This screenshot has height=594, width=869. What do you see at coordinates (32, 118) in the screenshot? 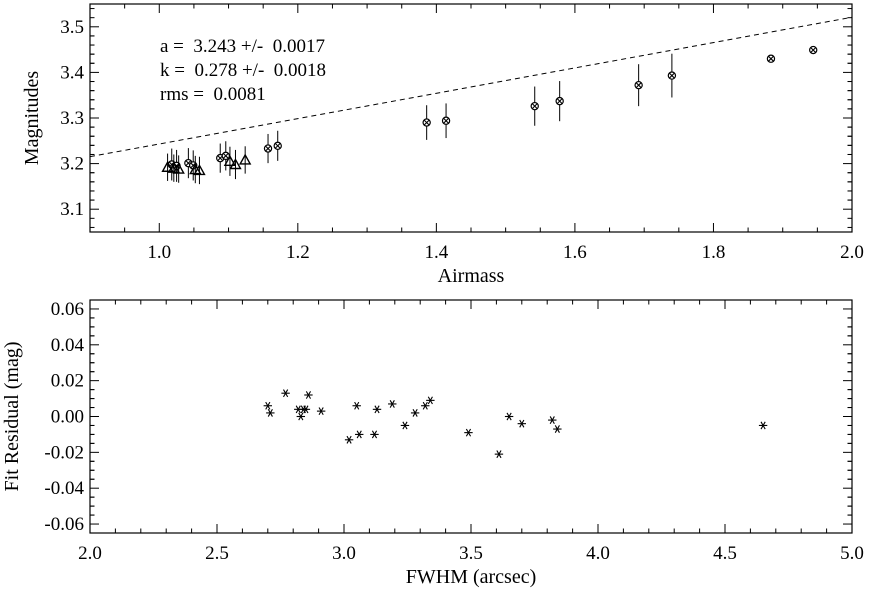
I see `y-axis-label: Magnitudes` at bounding box center [32, 118].